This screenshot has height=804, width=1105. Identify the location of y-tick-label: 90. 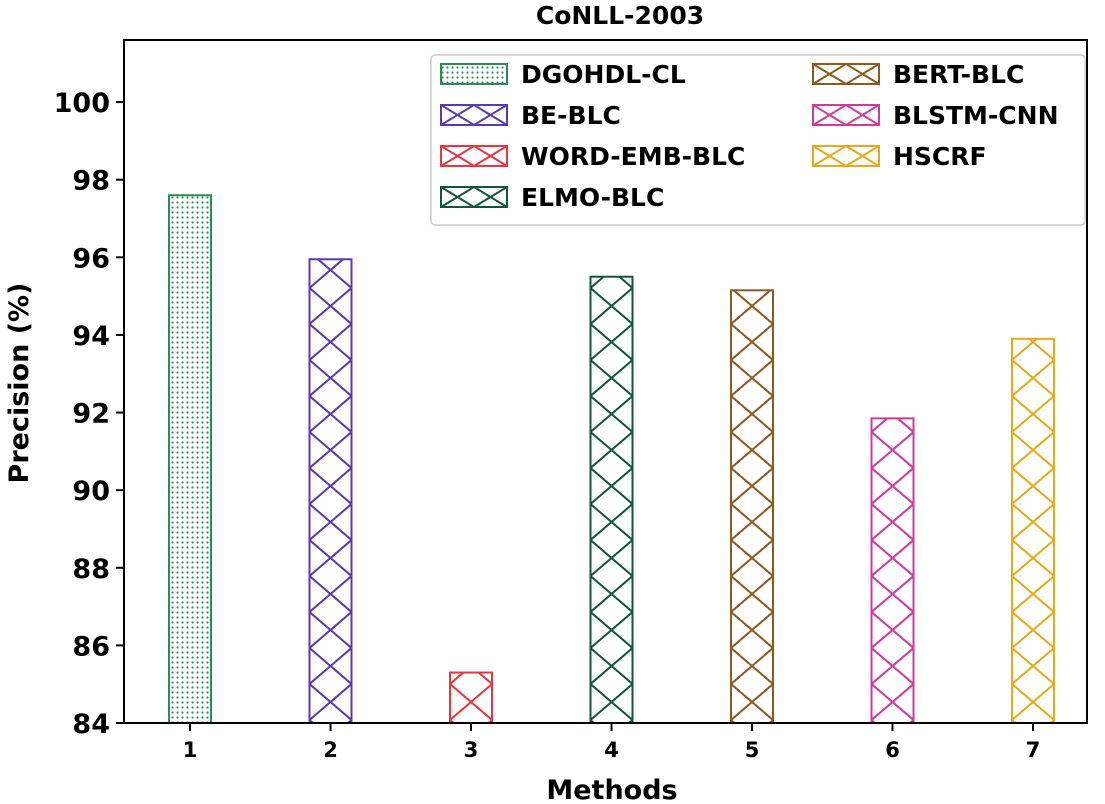
(91, 491).